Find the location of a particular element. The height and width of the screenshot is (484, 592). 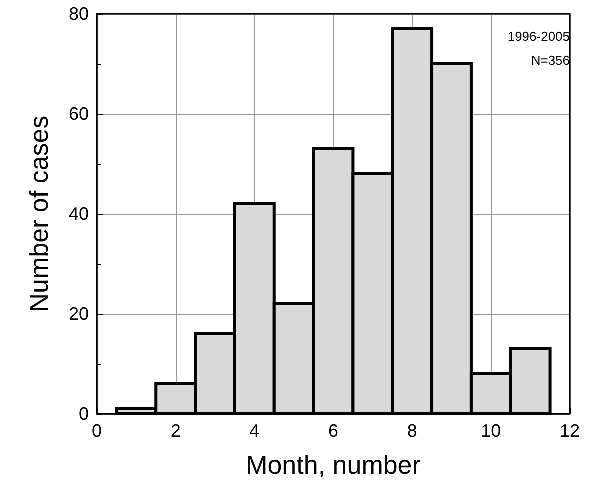

x-tick-label: 10 is located at coordinates (491, 431).